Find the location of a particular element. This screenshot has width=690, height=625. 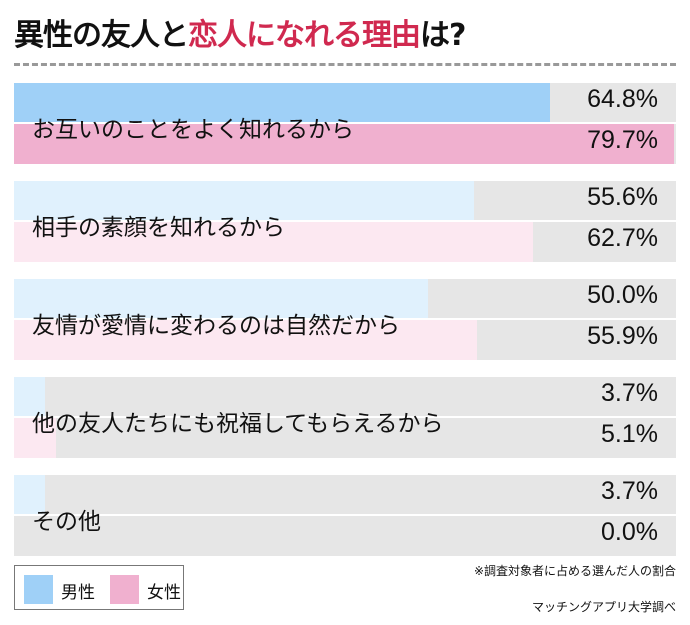

bar-group: 3.7% 0.0% その他 is located at coordinates (345, 515).